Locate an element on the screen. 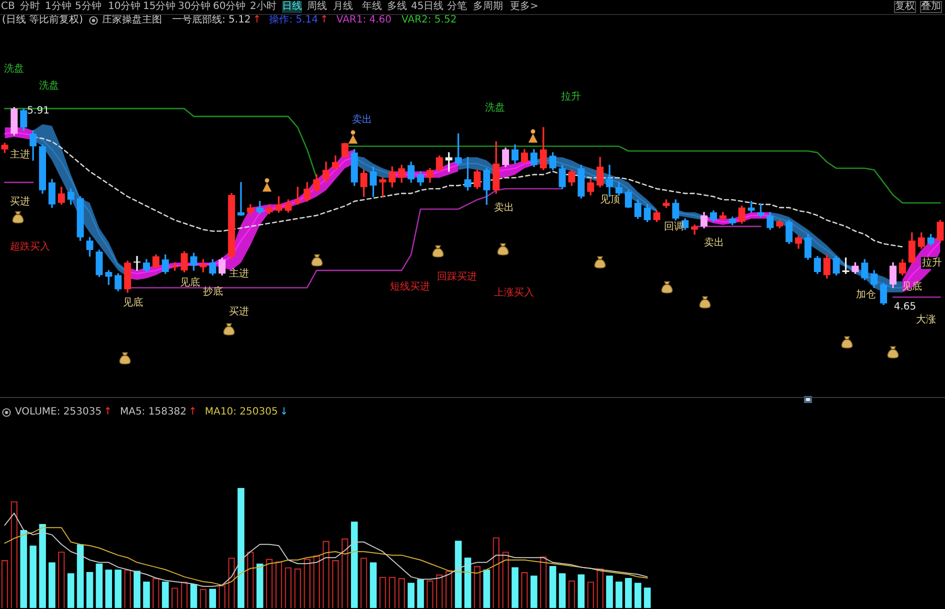 Image resolution: width=945 pixels, height=609 pixels. text: 大涨 is located at coordinates (926, 320).